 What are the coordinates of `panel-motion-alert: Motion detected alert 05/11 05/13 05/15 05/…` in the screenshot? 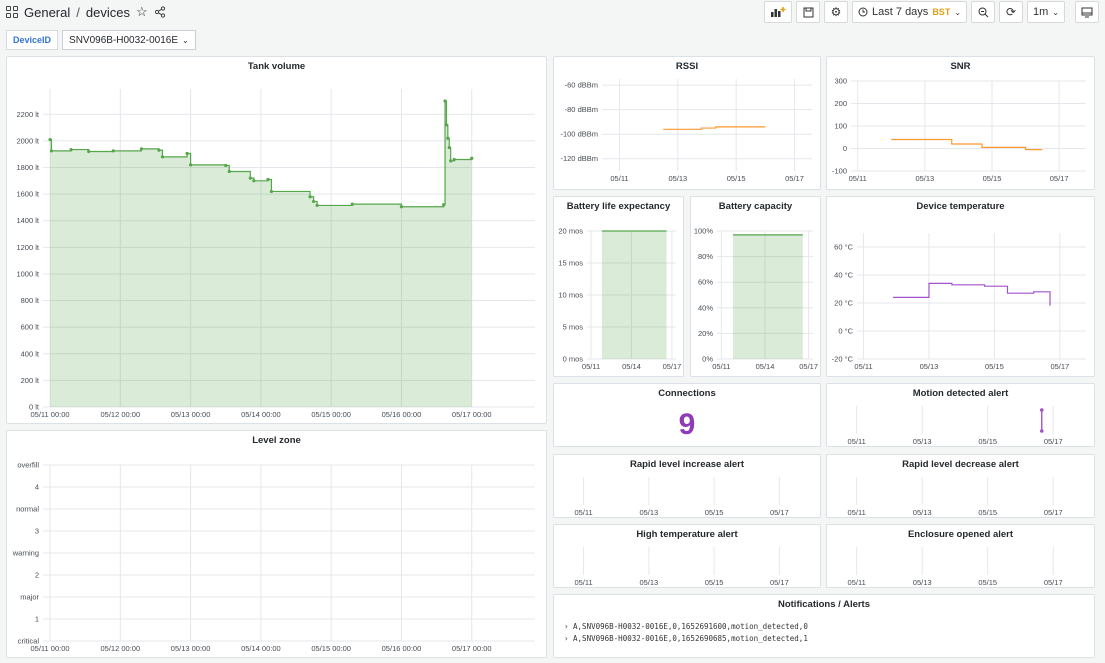 It's located at (960, 415).